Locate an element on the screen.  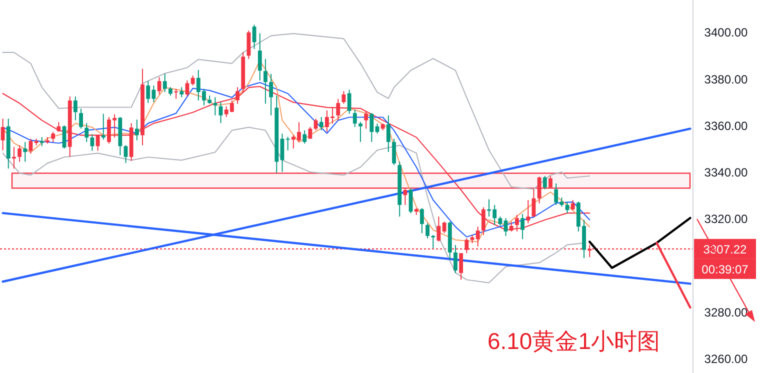
y-tick-label: 3260.00 is located at coordinates (726, 359).